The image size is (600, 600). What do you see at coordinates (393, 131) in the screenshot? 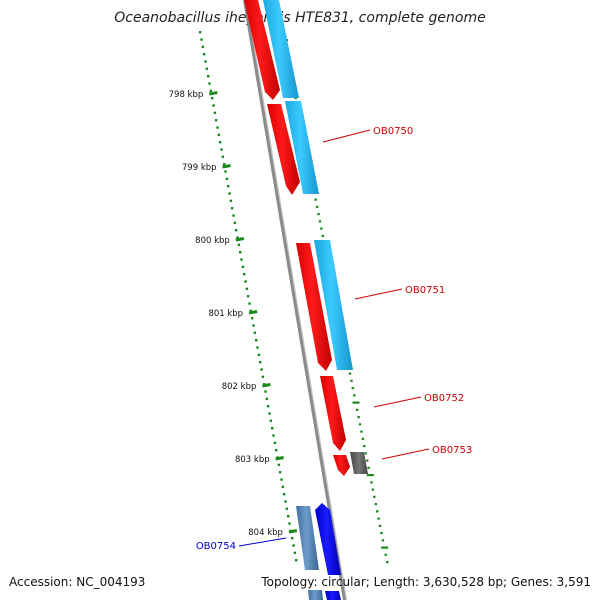
I see `gene-label-text: OB0750` at bounding box center [393, 131].